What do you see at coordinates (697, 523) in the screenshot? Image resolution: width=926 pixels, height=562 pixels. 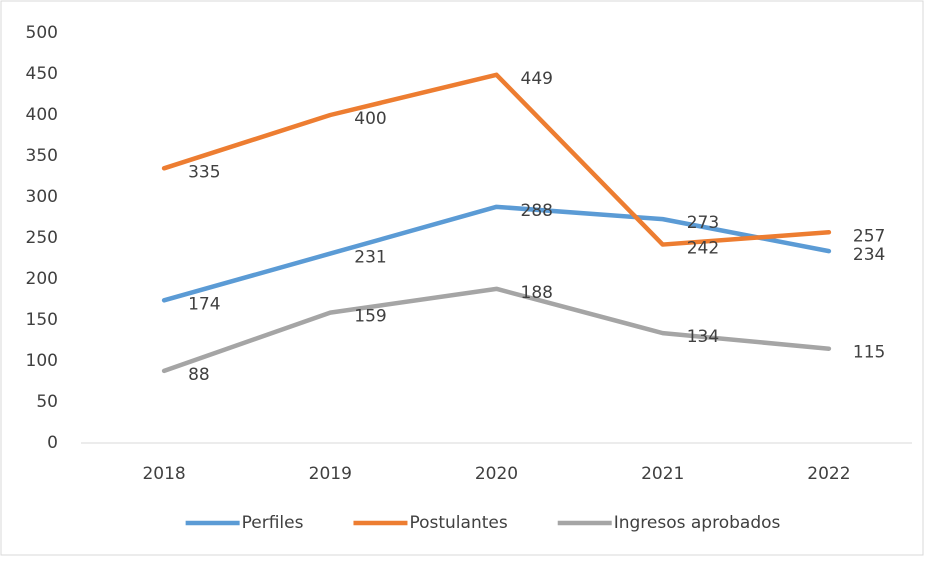 I see `legend-label: Ingresos aprobados` at bounding box center [697, 523].